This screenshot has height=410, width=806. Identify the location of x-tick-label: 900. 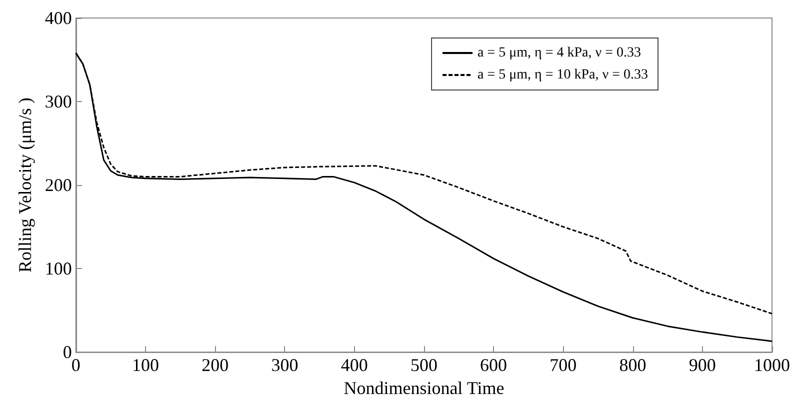
(702, 365).